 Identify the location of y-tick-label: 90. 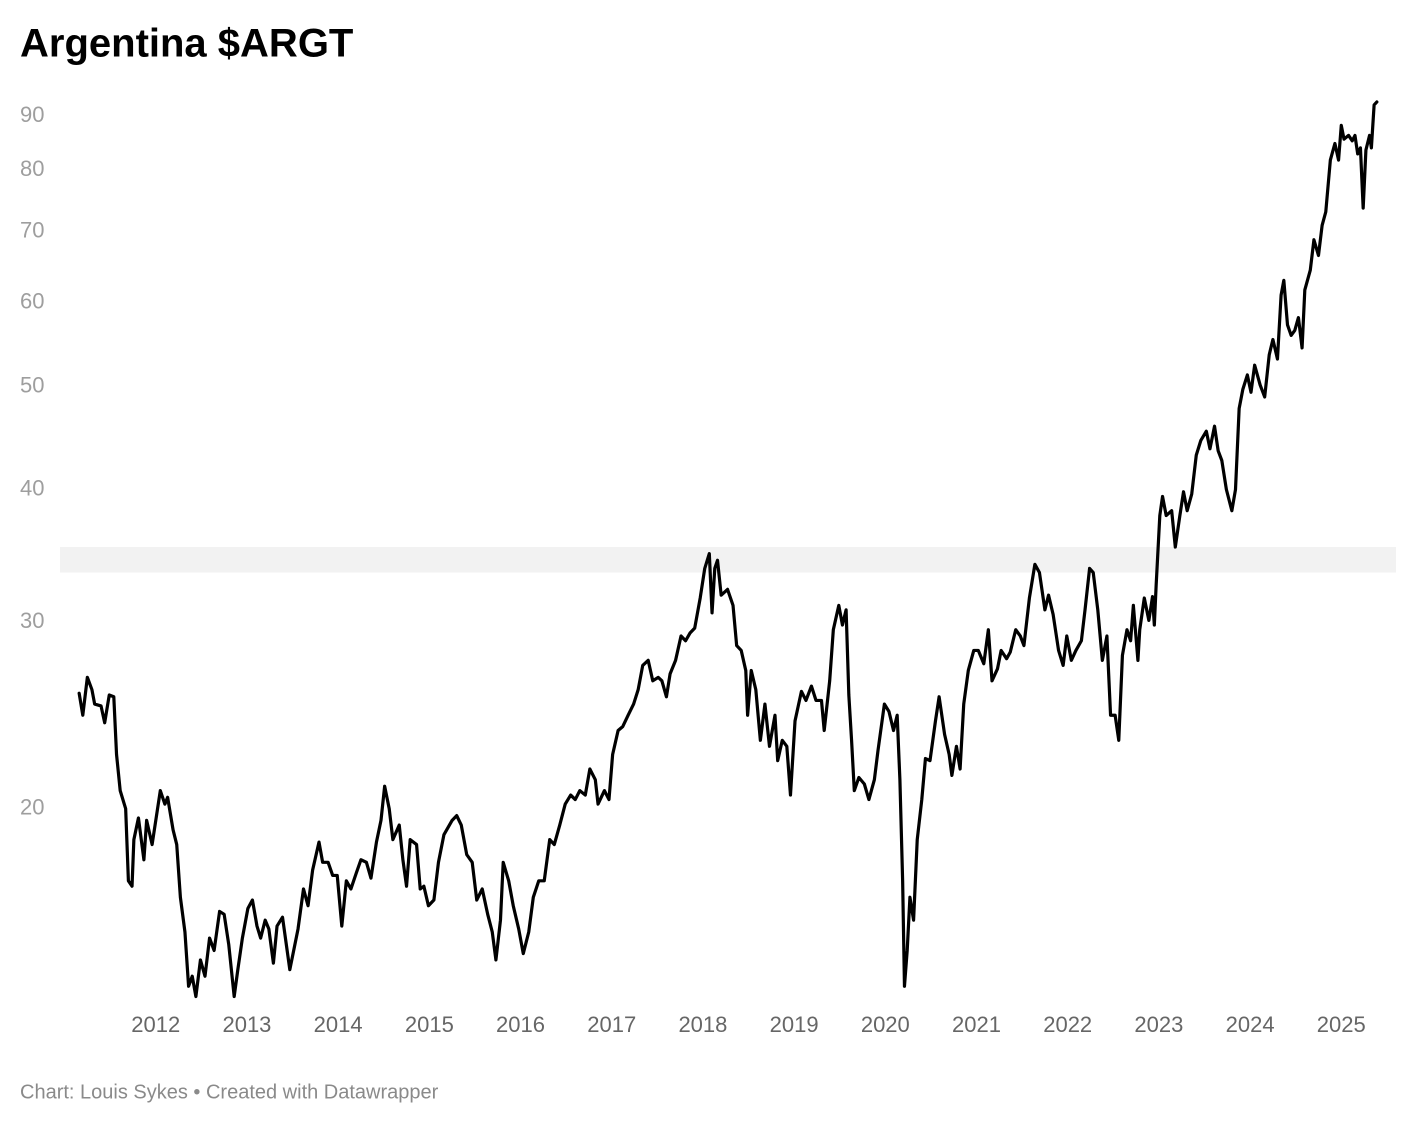
(32, 114).